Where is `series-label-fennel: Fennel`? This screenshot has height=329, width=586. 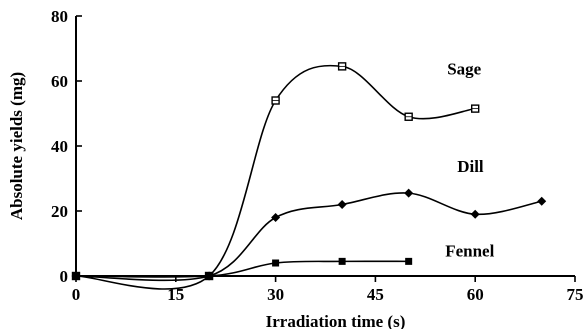
series-label-fennel: Fennel is located at coordinates (469, 251).